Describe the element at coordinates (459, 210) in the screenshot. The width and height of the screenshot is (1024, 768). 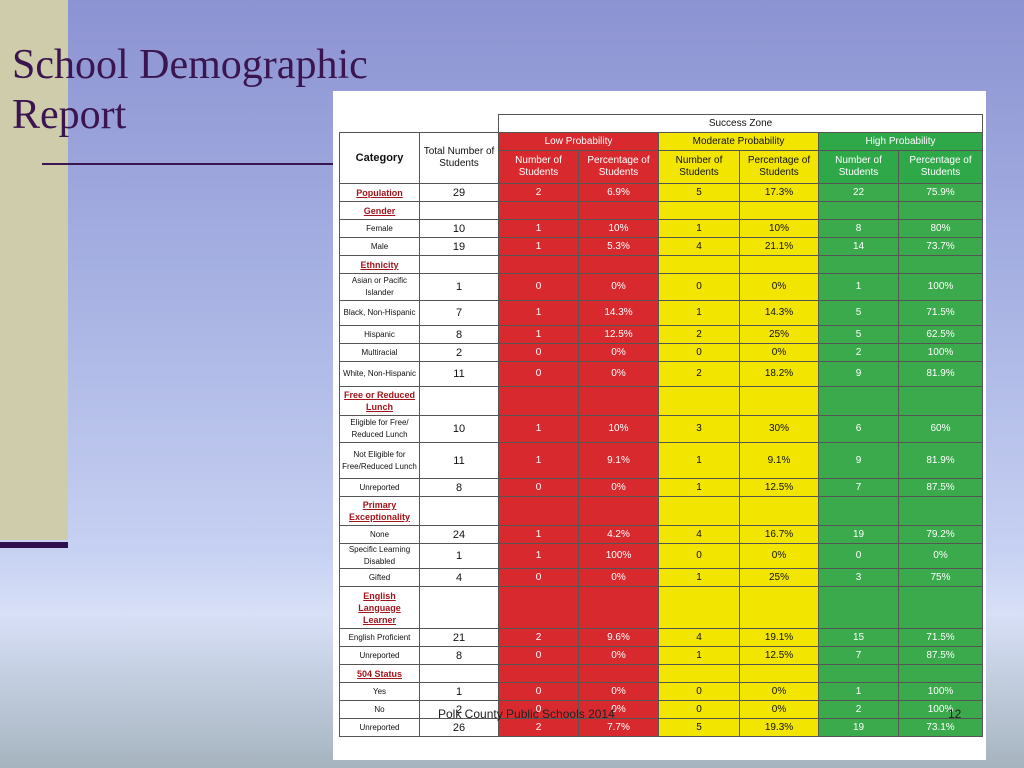
I see `total-cell` at that location.